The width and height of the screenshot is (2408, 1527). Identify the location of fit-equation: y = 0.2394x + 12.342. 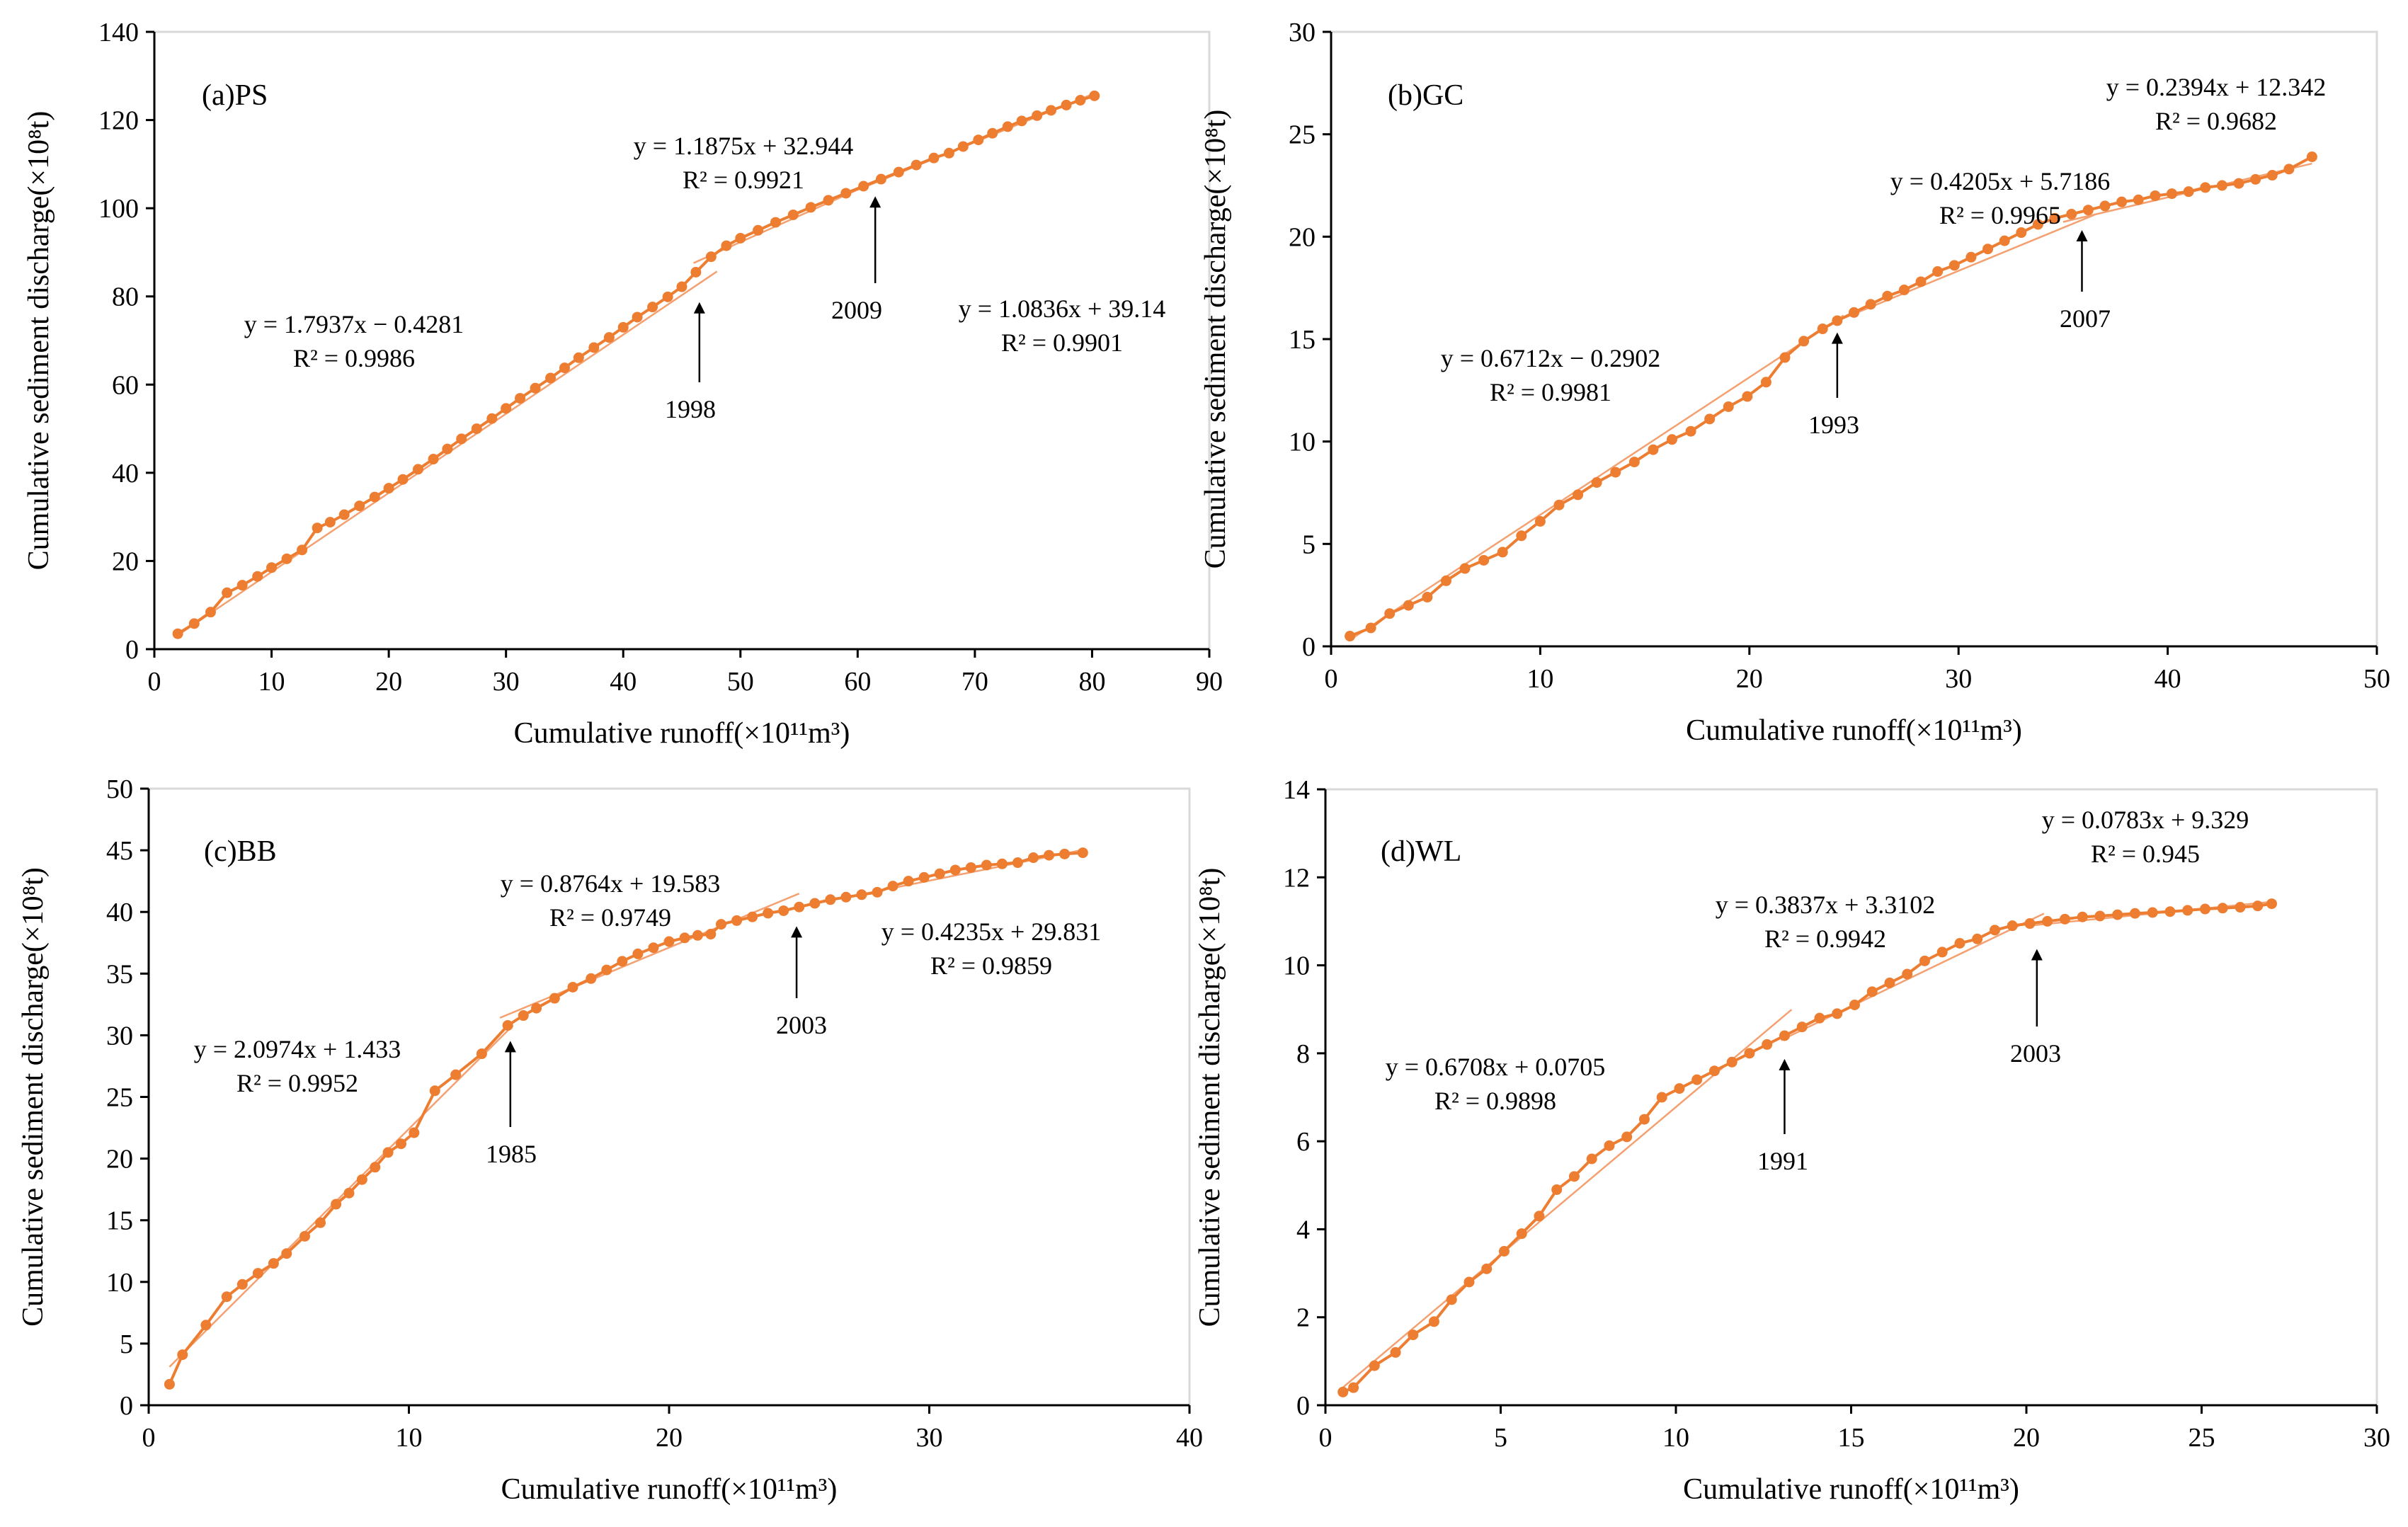
(2216, 87).